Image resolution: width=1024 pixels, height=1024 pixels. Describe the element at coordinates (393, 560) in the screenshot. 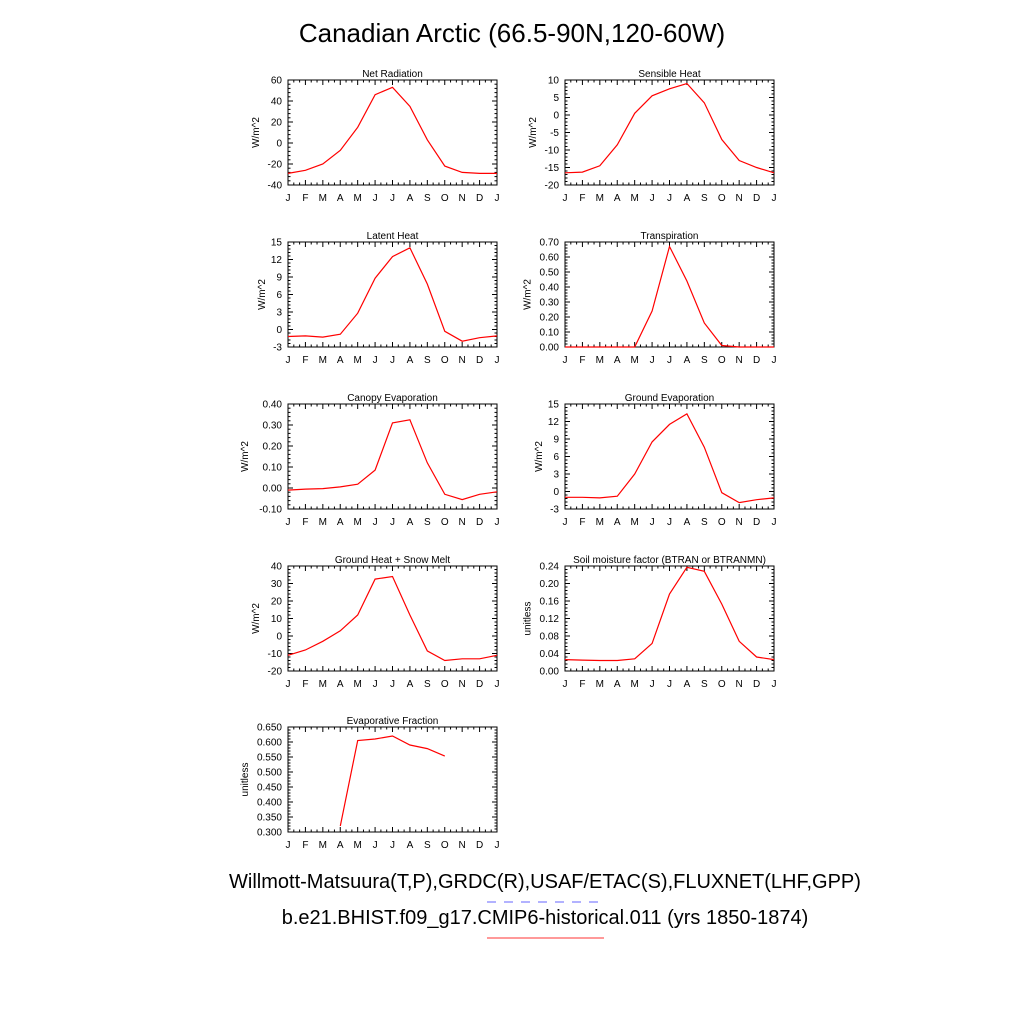

I see `panel-title: Ground Heat + Snow Melt` at that location.